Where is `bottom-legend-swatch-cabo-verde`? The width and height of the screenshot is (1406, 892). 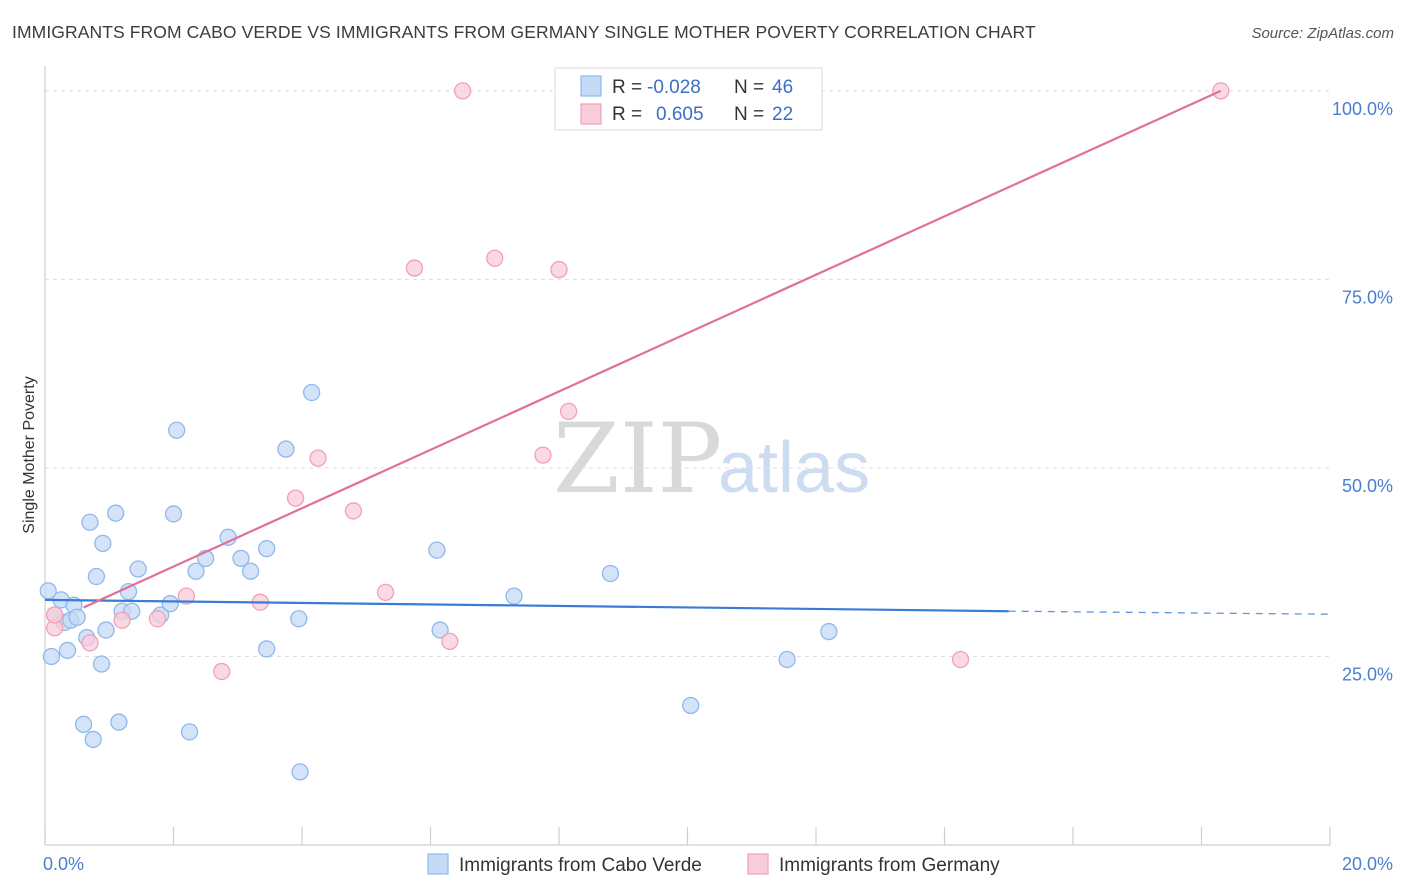 bottom-legend-swatch-cabo-verde is located at coordinates (438, 864).